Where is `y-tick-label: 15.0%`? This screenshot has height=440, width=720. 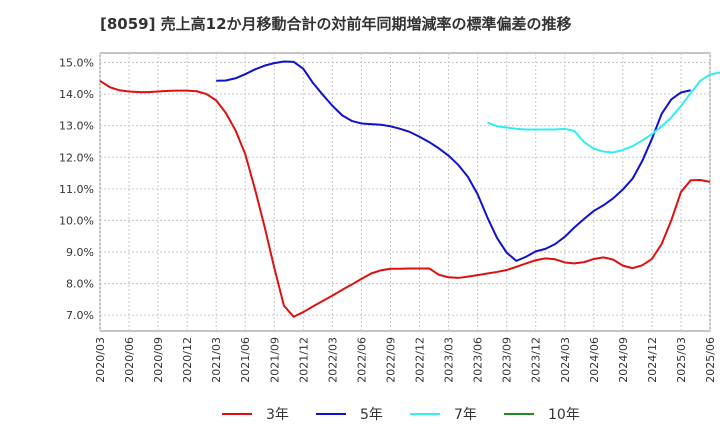 y-tick-label: 15.0% is located at coordinates (76, 62).